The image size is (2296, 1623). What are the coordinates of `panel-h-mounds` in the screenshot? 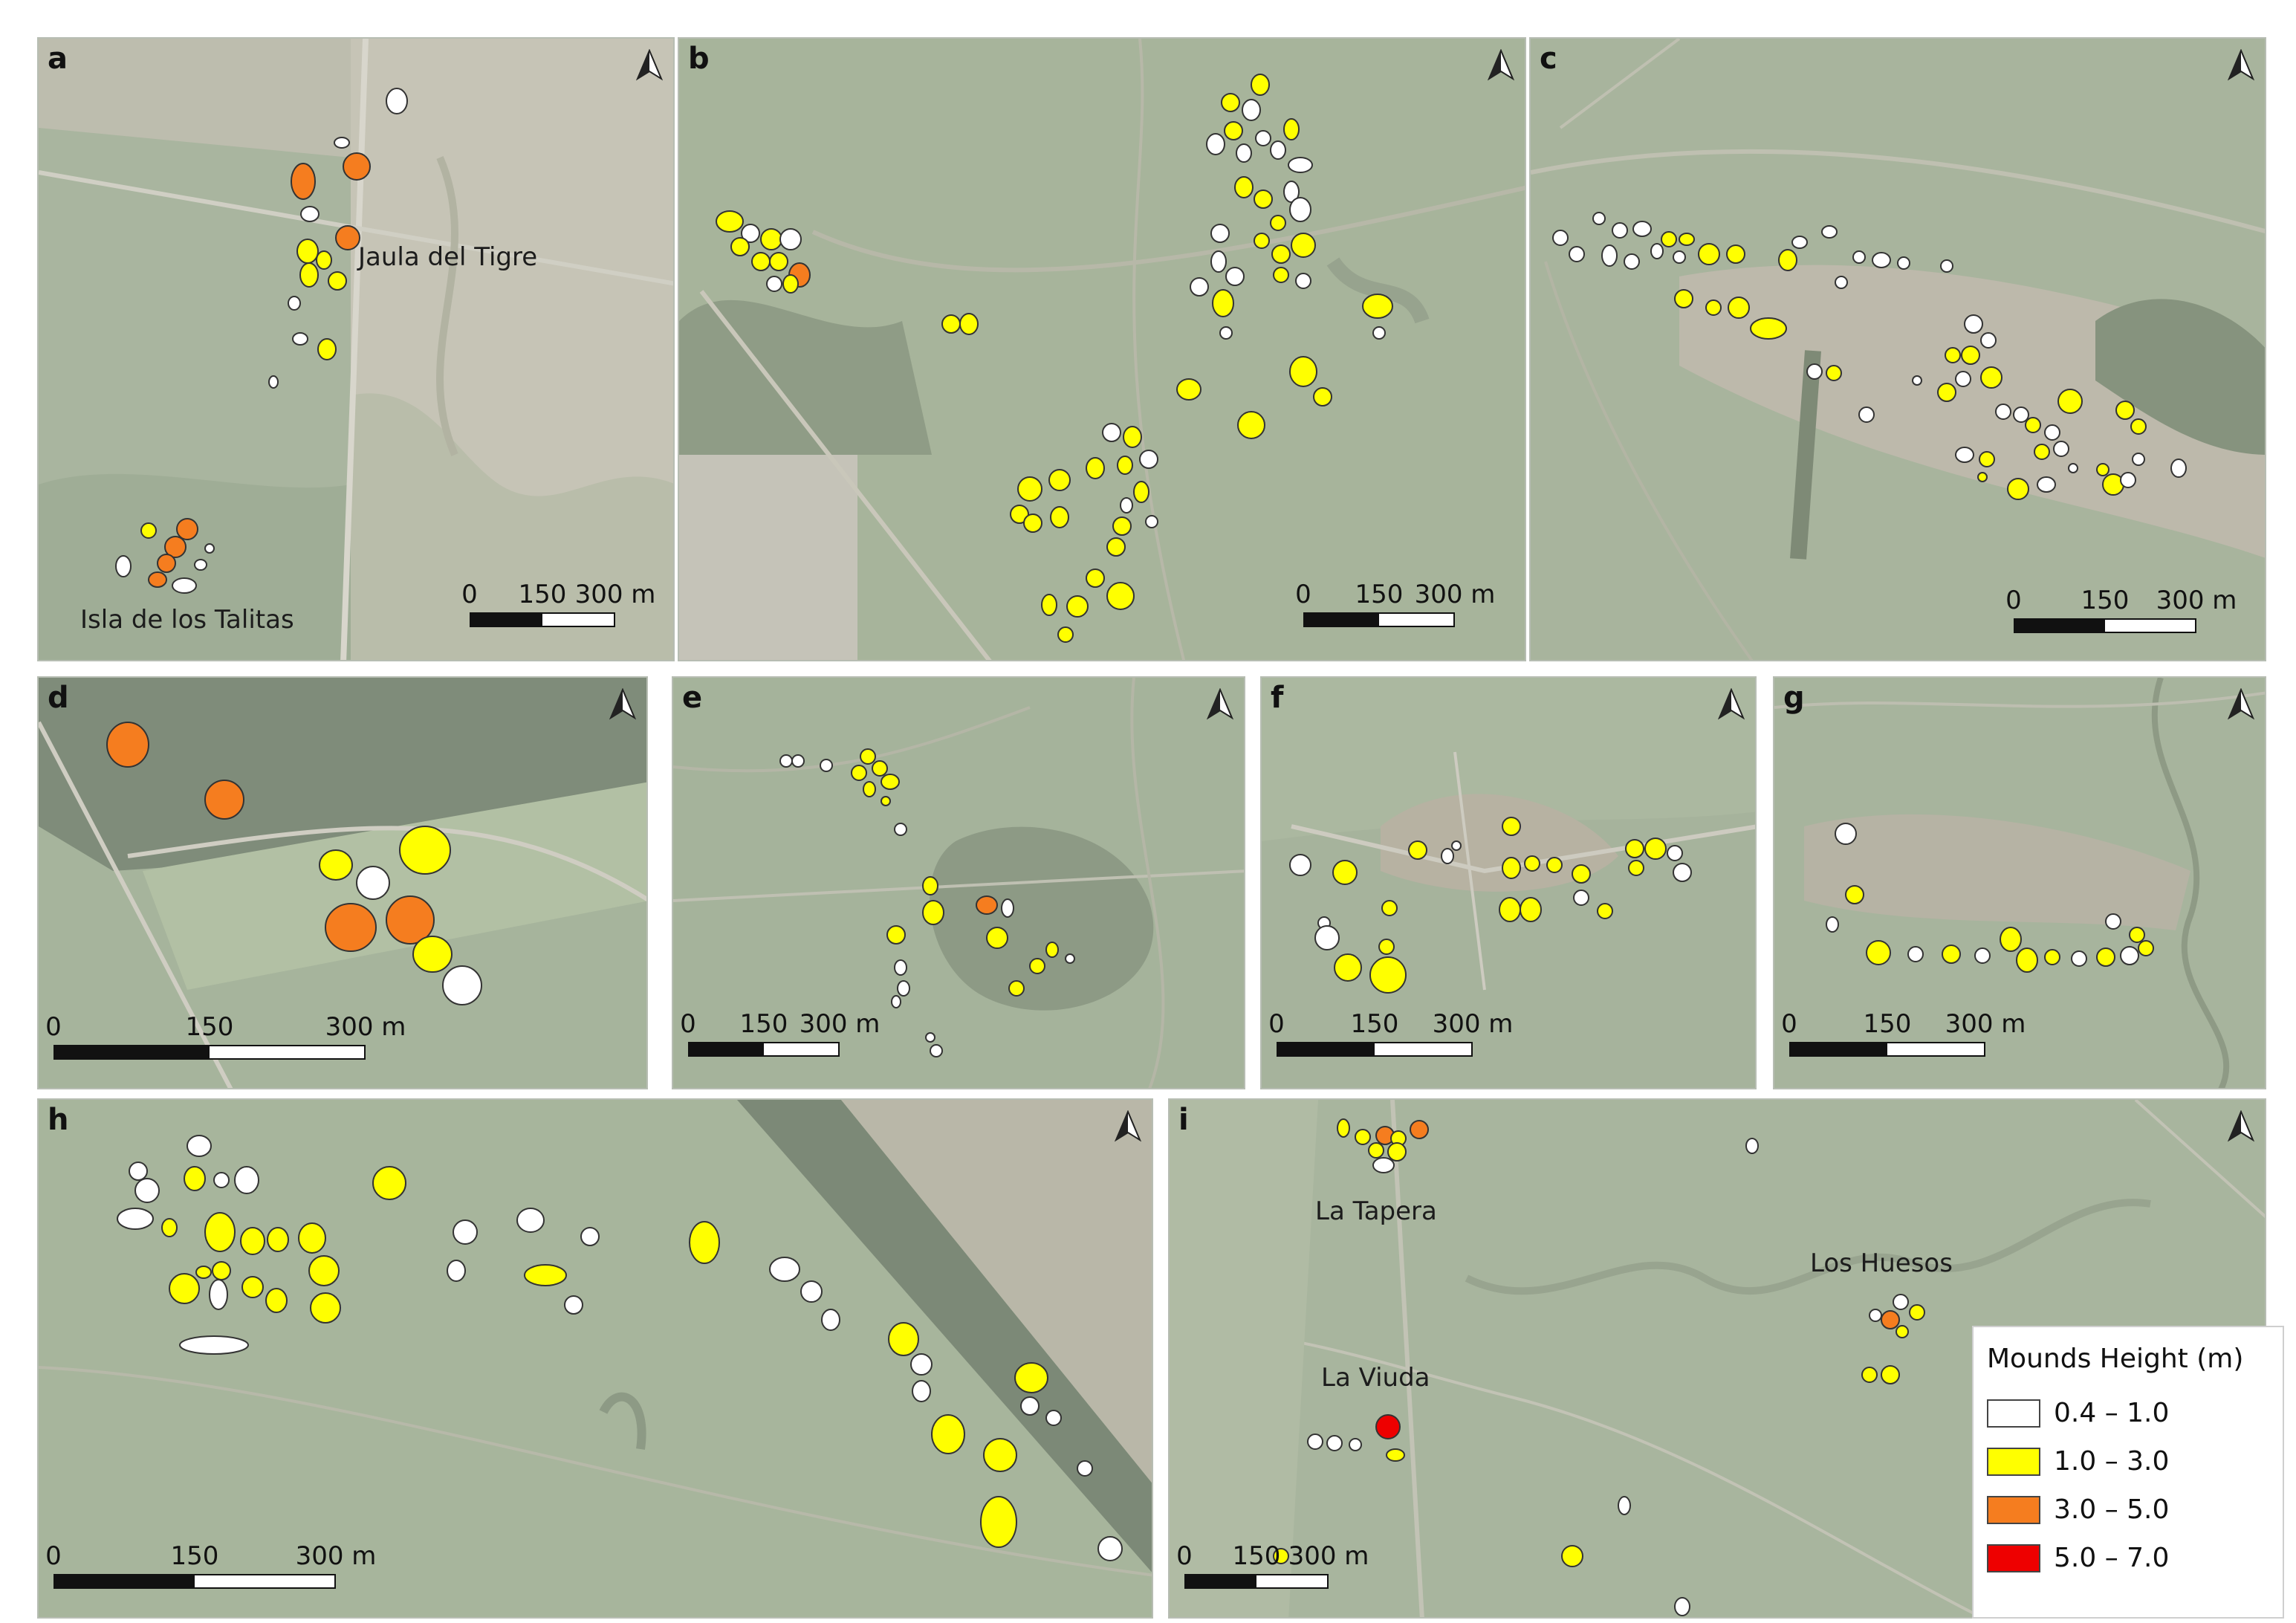 It's located at (620, 1348).